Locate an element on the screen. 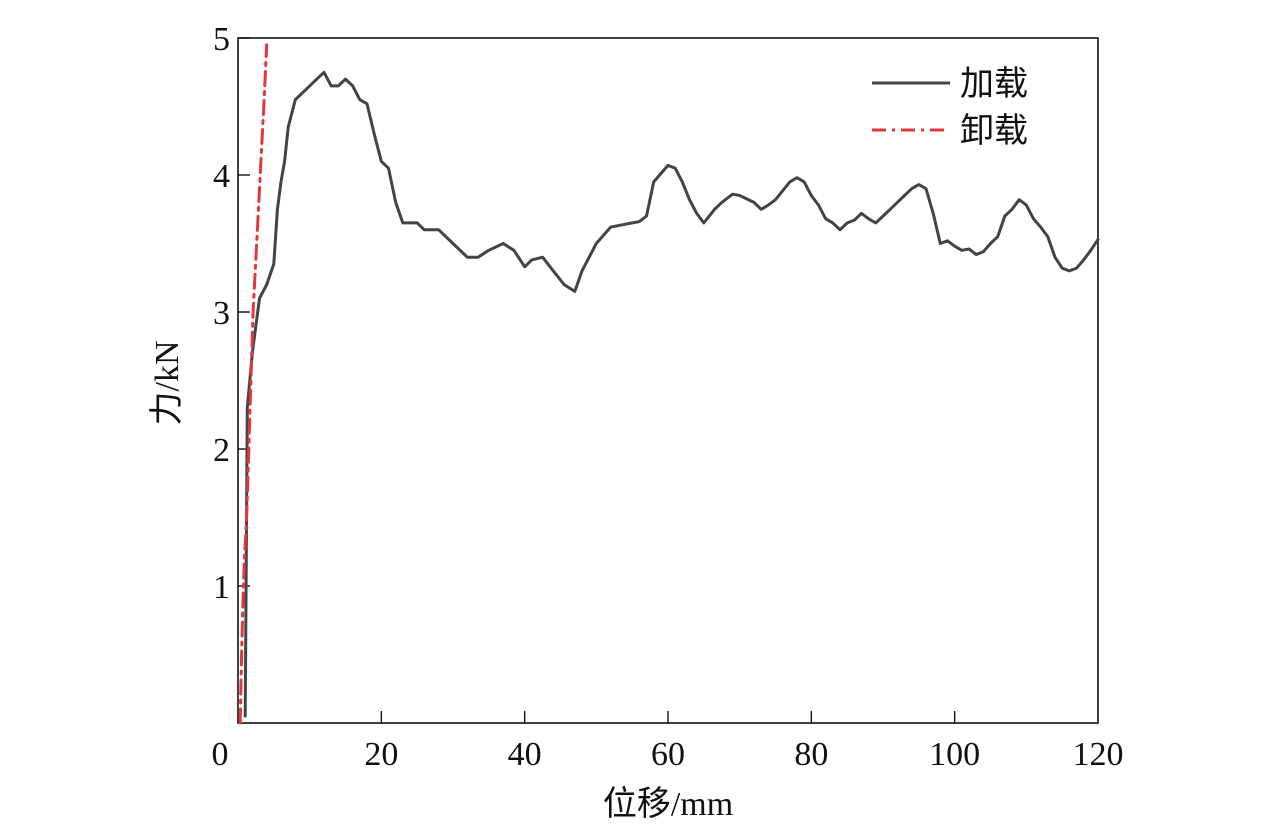 The height and width of the screenshot is (833, 1276). x-tick-label: 20 is located at coordinates (381, 754).